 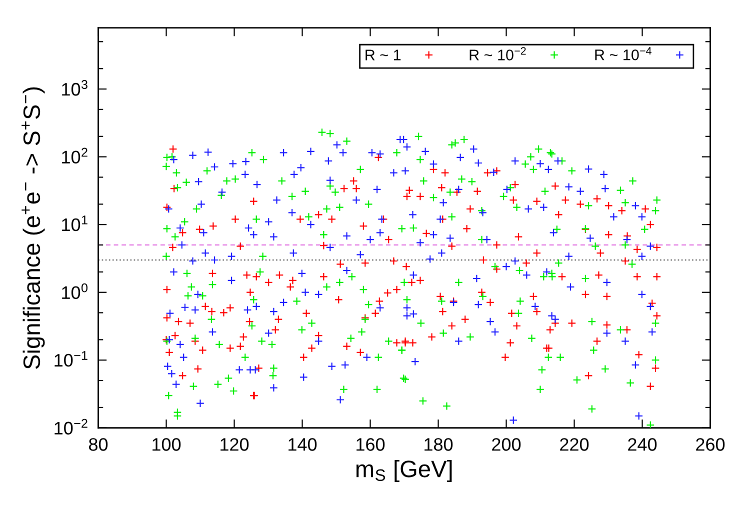 What do you see at coordinates (498, 53) in the screenshot?
I see `legend-label: R ~ 10$^{−2}$` at bounding box center [498, 53].